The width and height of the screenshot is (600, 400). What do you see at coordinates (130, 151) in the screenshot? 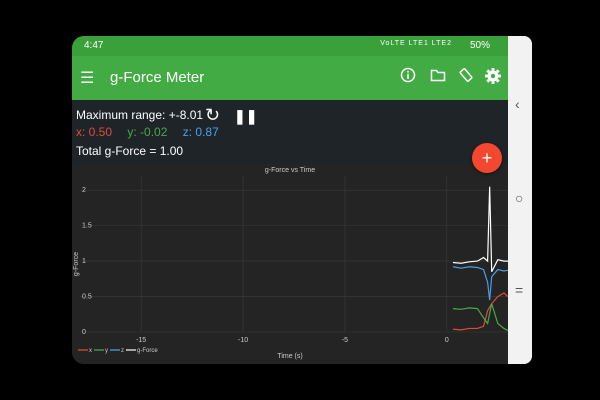
I see `total-gforce-label: Total g-Force = 1.00` at bounding box center [130, 151].